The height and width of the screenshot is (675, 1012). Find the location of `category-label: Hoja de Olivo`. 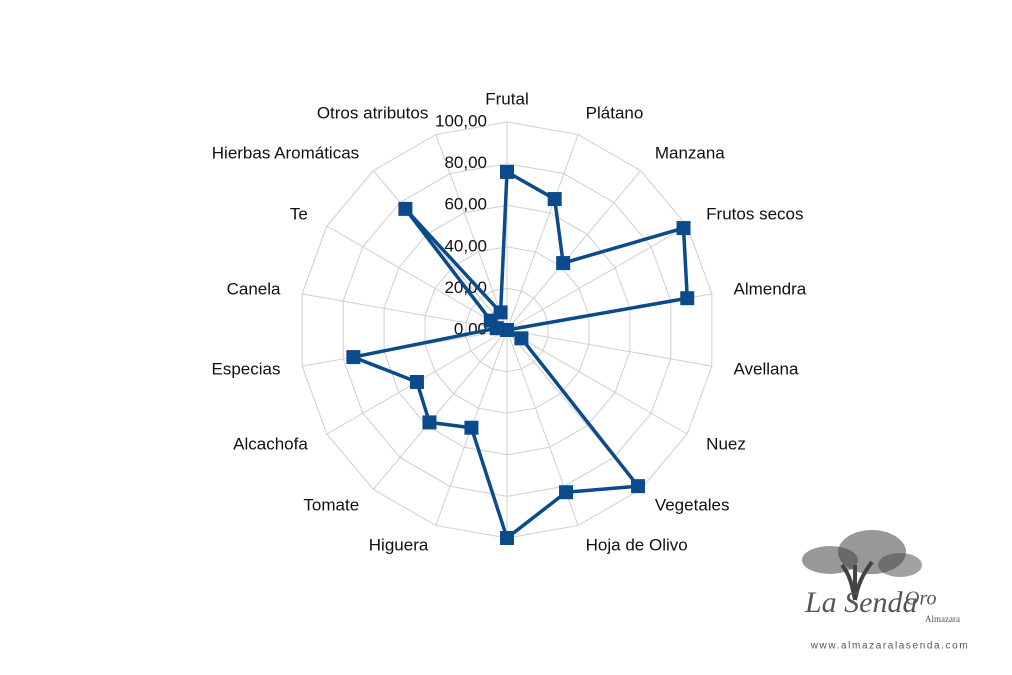

category-label: Hoja de Olivo is located at coordinates (637, 545).